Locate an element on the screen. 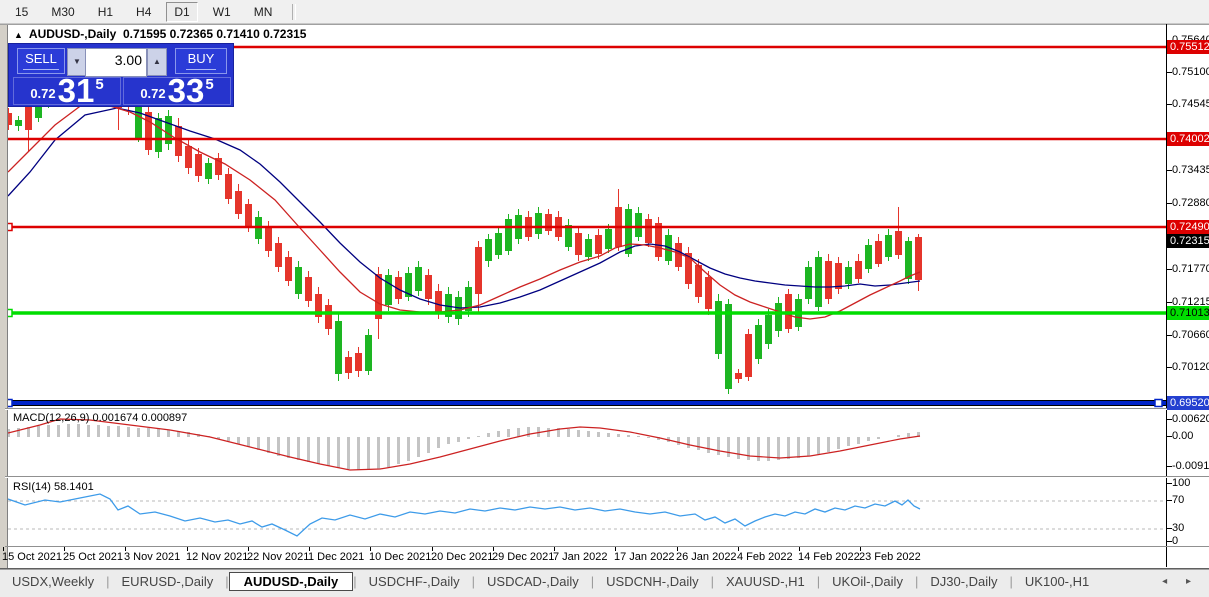  chart-ohlc-values: 0.71595 0.72365 0.71410 0.72315 is located at coordinates (214, 34).